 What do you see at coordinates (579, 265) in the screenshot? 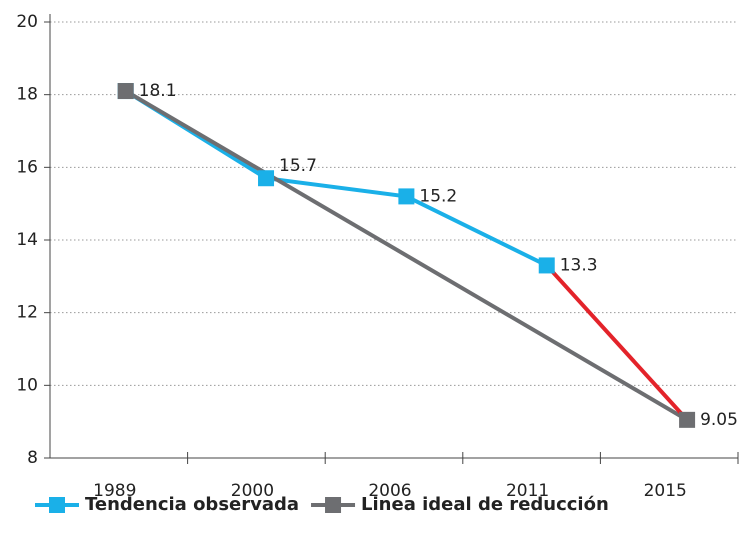
I see `data-label: 13.3` at bounding box center [579, 265].